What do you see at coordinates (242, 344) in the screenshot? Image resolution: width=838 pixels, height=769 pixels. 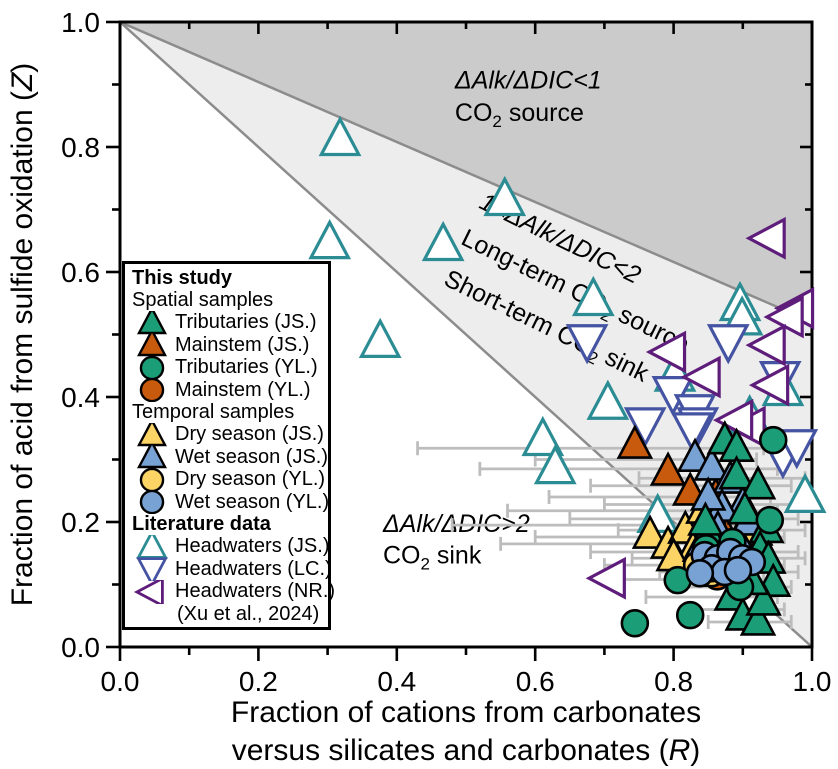 I see `legend-item-label: Mainstem (JS.)` at bounding box center [242, 344].